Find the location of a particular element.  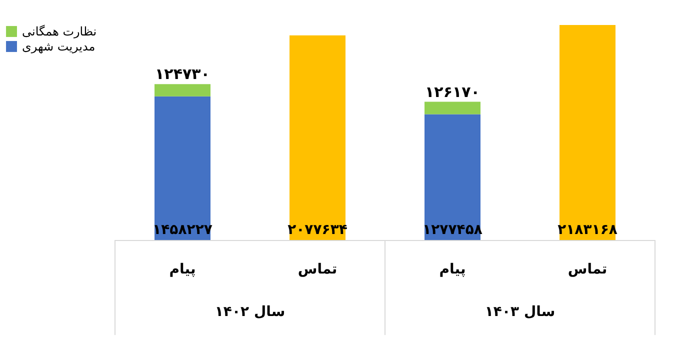

legend-label: نظارت همگانی is located at coordinates (59, 31).